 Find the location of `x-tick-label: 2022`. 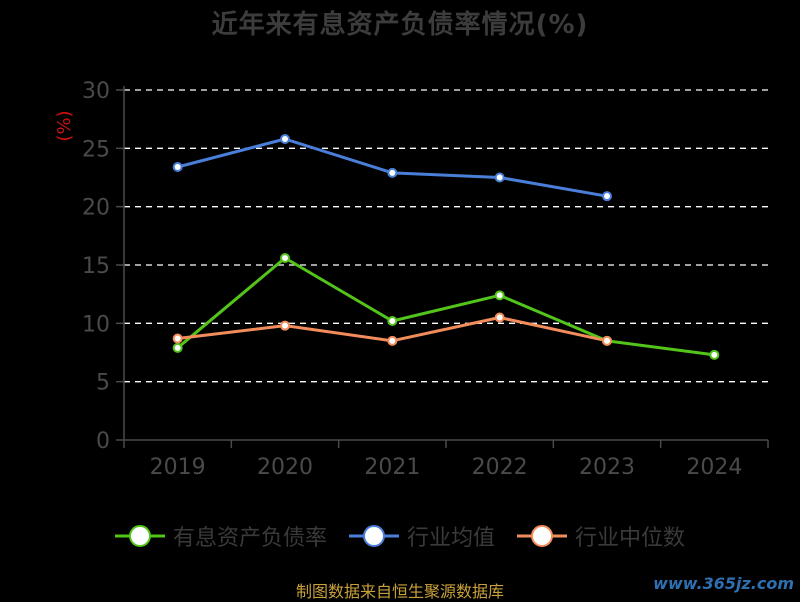

x-tick-label: 2022 is located at coordinates (500, 467).